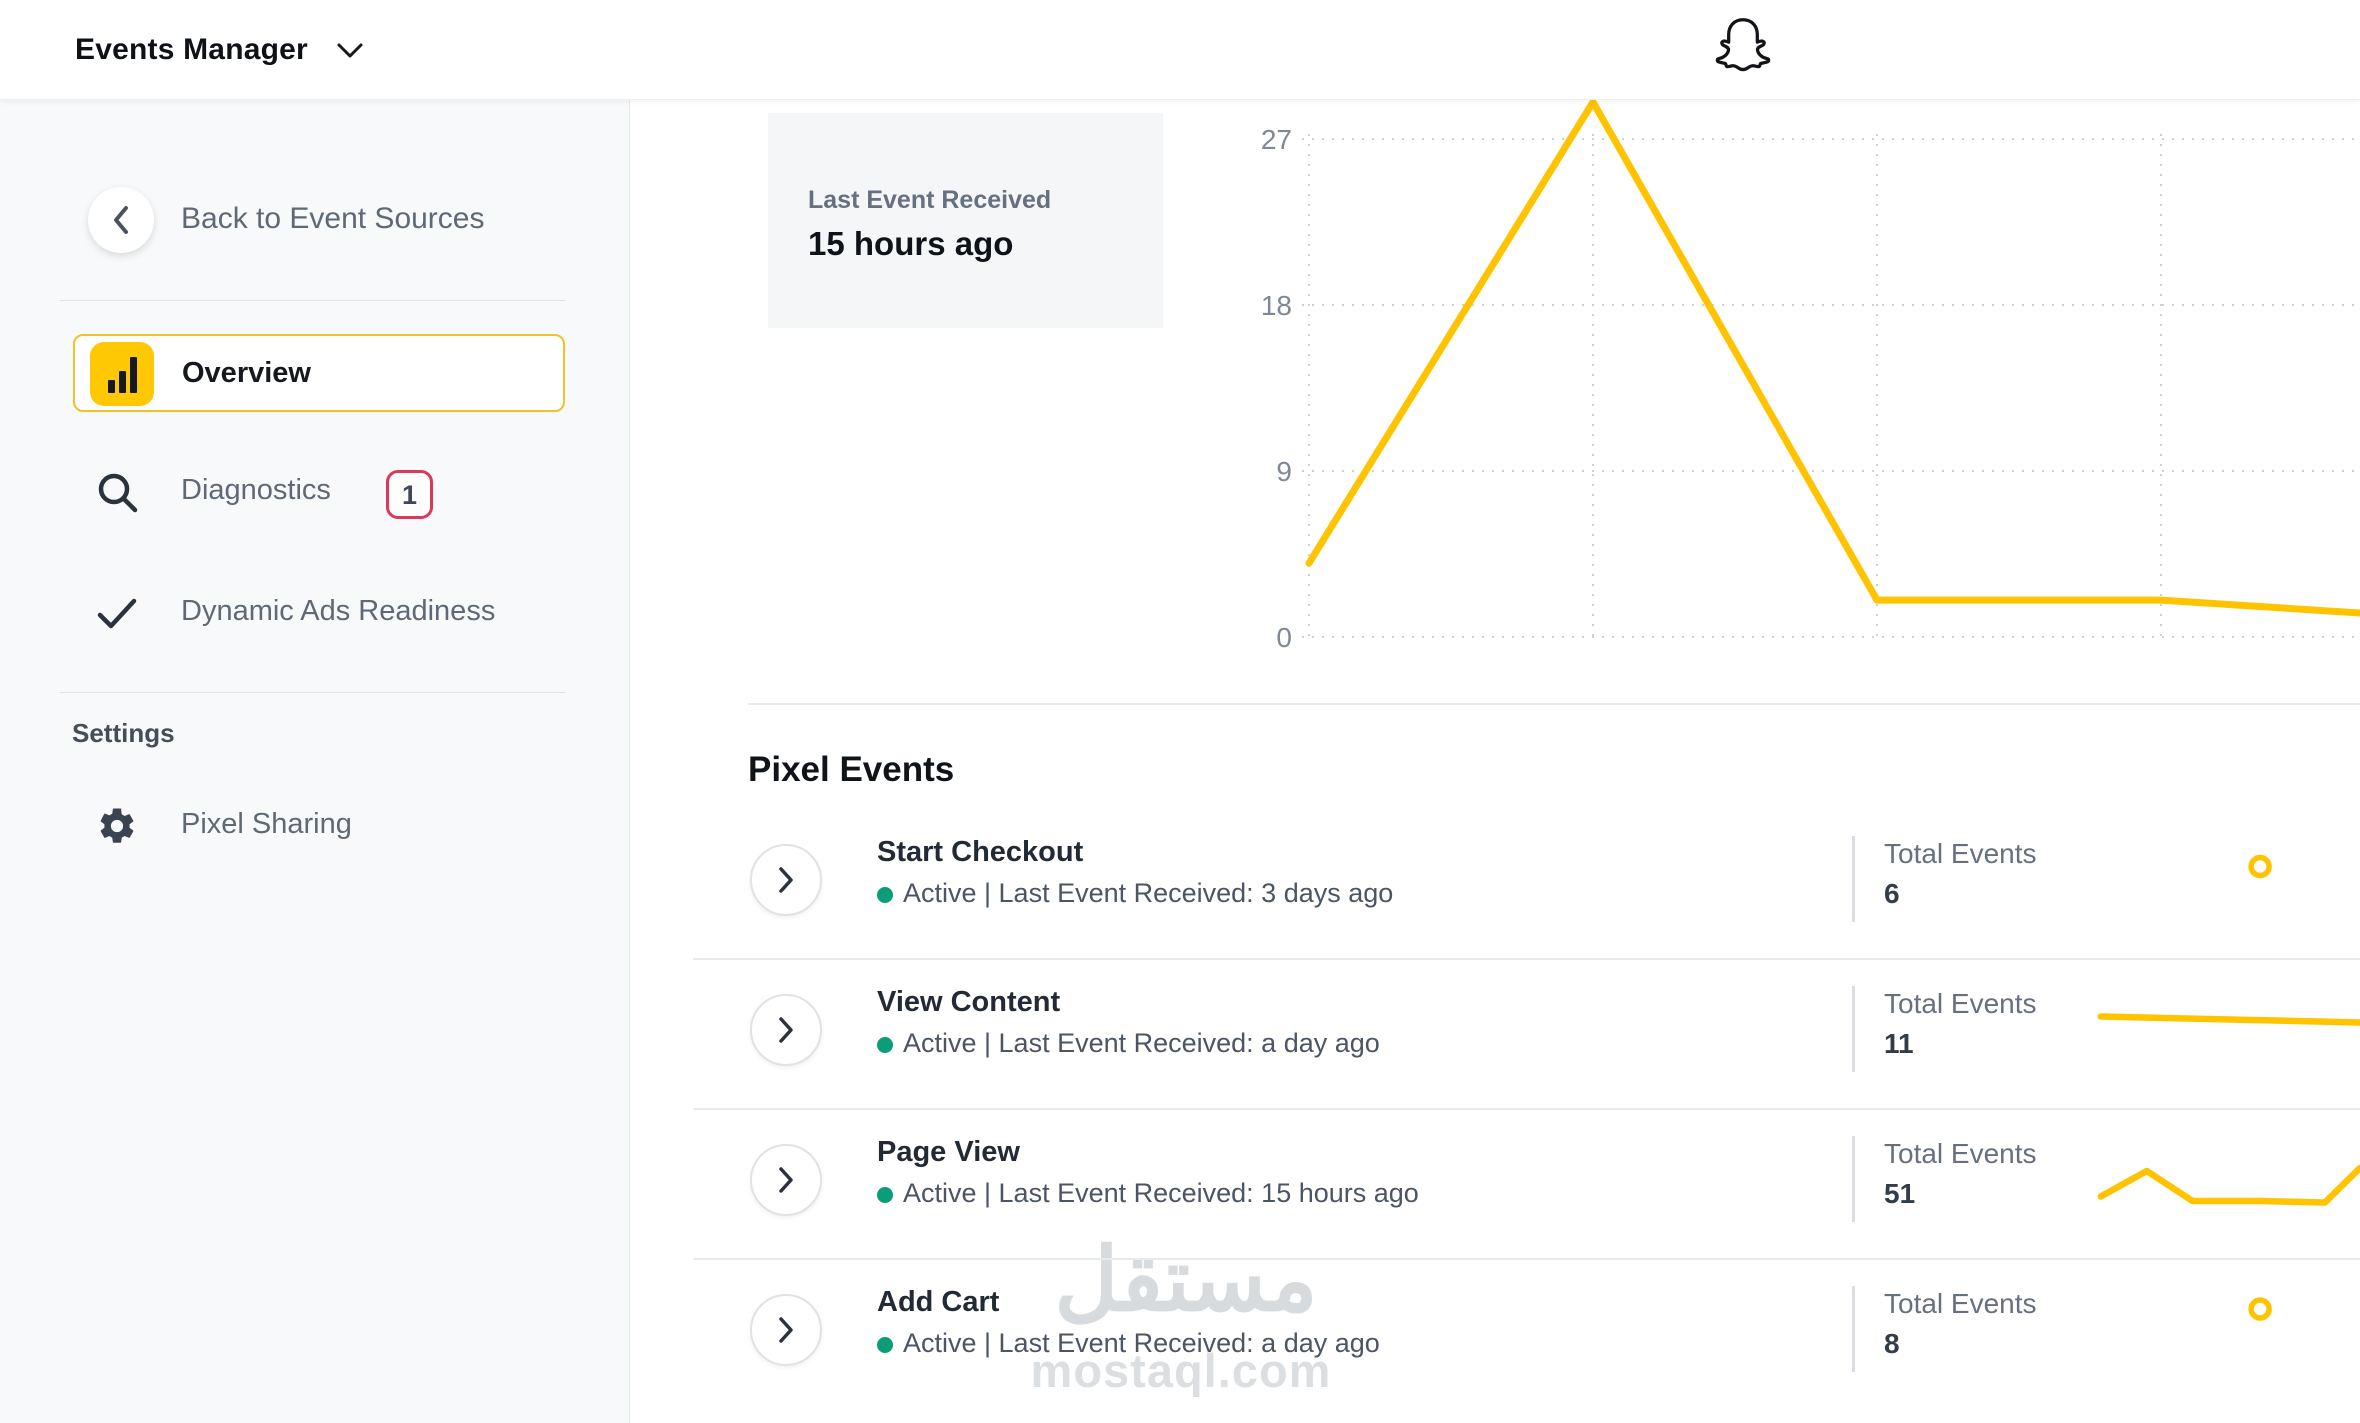 This screenshot has height=1423, width=2360. Describe the element at coordinates (246, 373) in the screenshot. I see `sidebar-item-label: Overview` at that location.